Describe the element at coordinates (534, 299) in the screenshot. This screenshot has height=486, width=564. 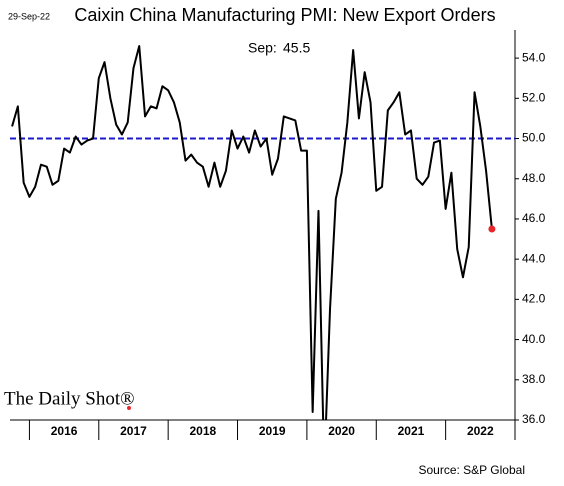
I see `y-tick-label: 42.0` at that location.